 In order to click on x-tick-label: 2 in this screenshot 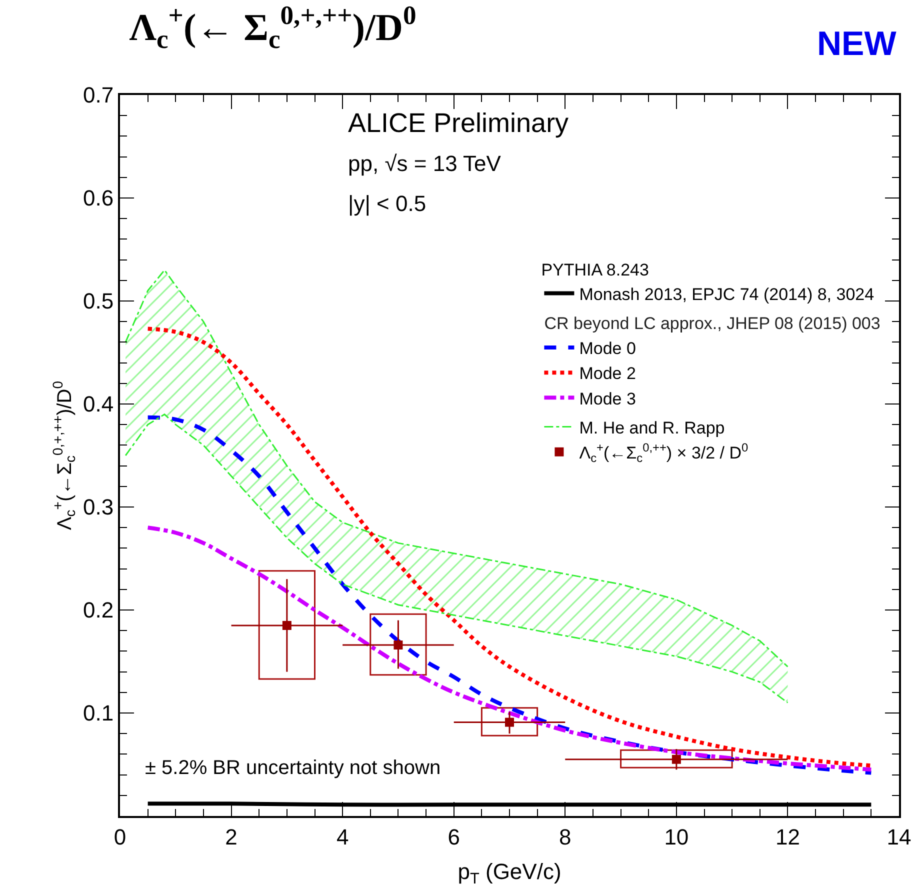, I will do `click(231, 837)`.